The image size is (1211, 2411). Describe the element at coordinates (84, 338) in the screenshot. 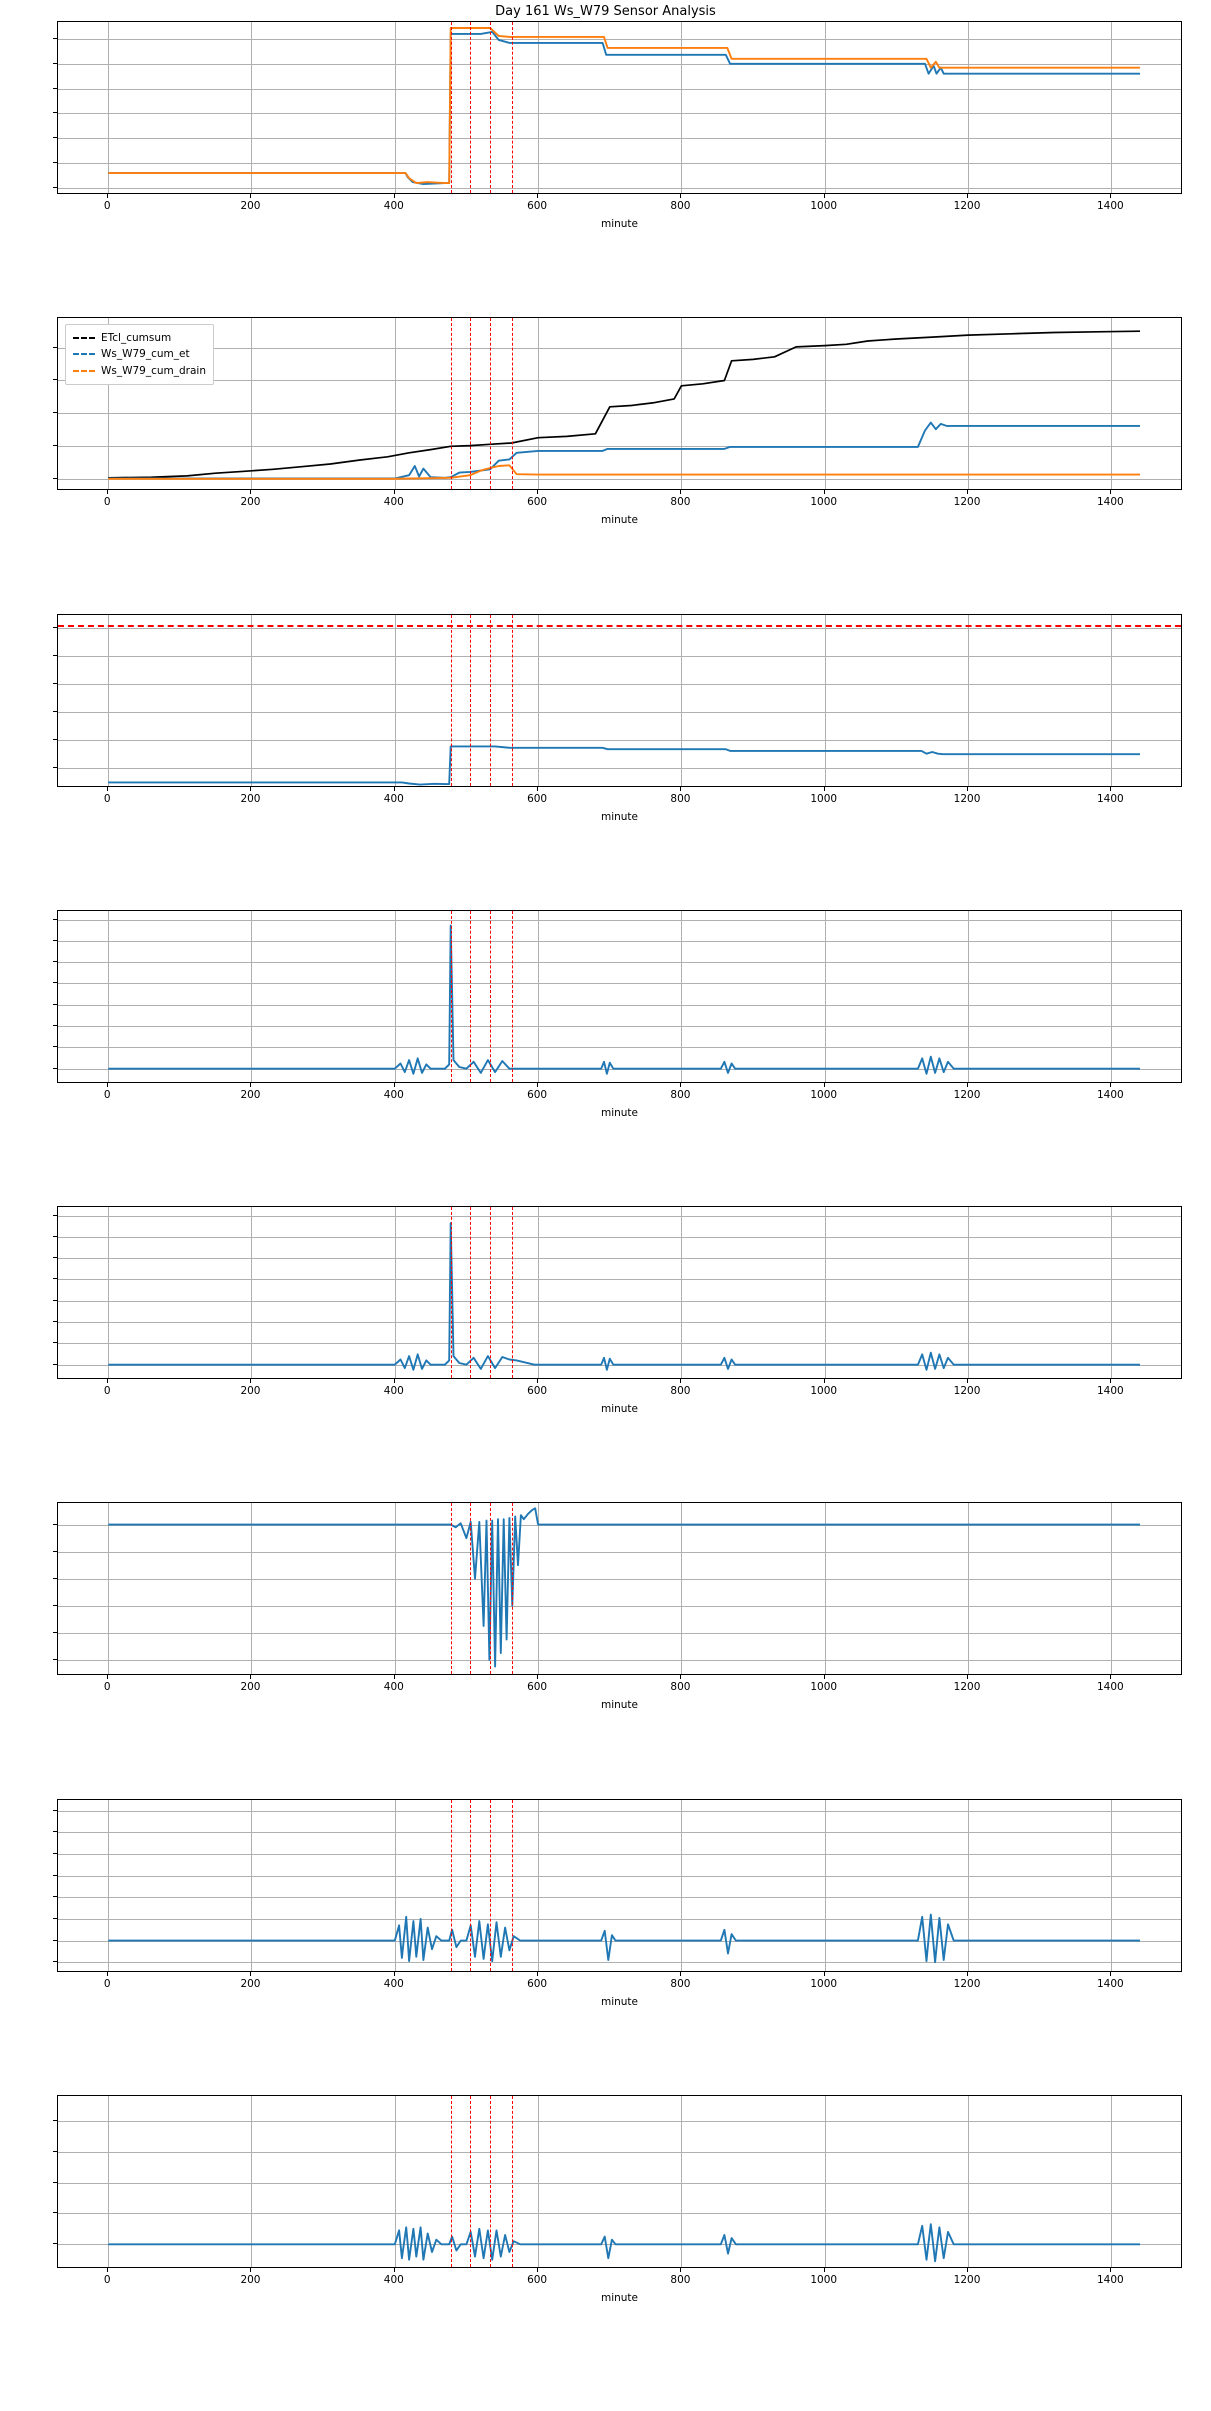

I see `legend-swatch-icon` at that location.